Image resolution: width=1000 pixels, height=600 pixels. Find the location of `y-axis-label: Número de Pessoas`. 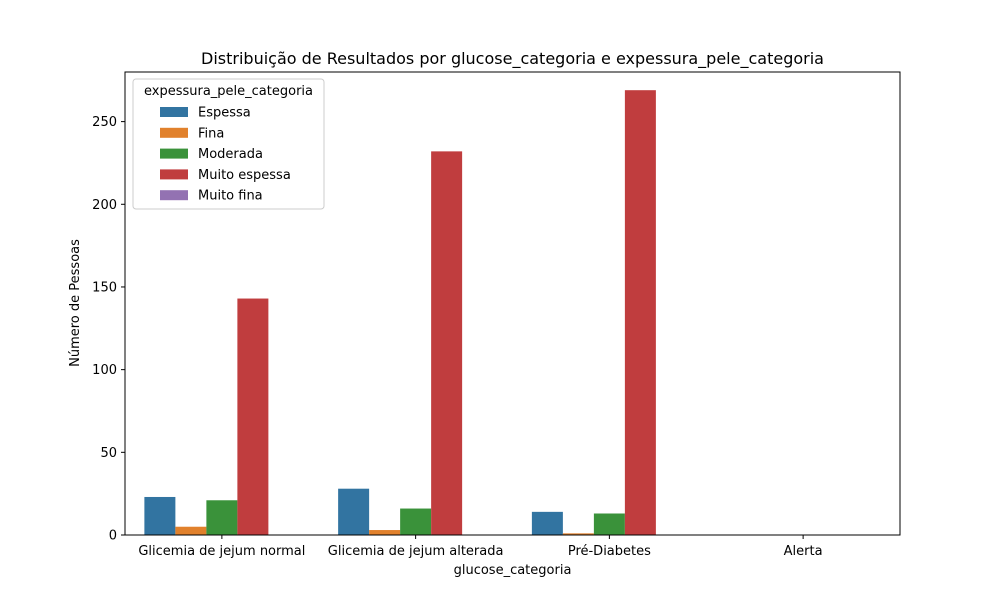

y-axis-label: Número de Pessoas is located at coordinates (75, 303).